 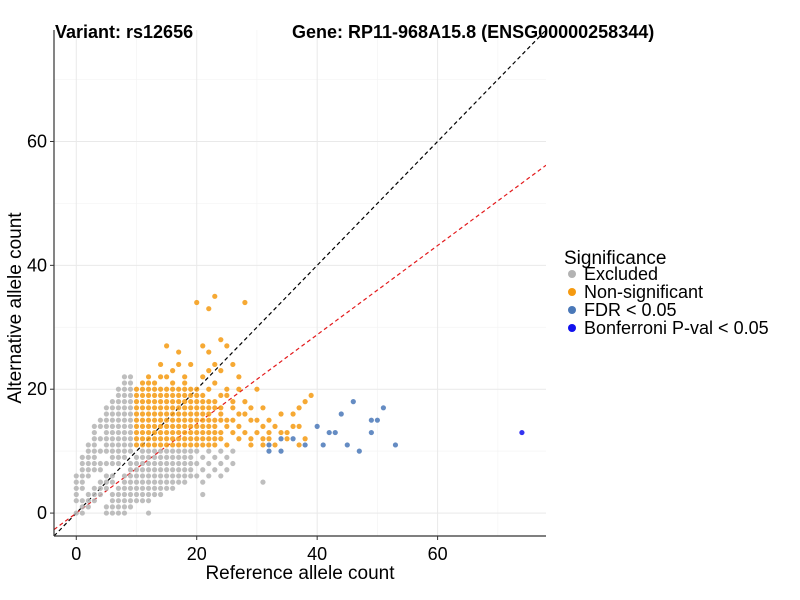 What do you see at coordinates (300, 573) in the screenshot?
I see `x-axis-title: Reference allele count` at bounding box center [300, 573].